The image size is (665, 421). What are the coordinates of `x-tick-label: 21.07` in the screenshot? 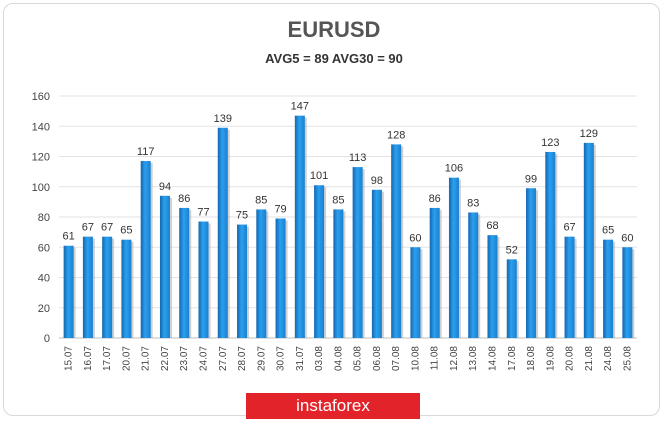 It's located at (146, 358).